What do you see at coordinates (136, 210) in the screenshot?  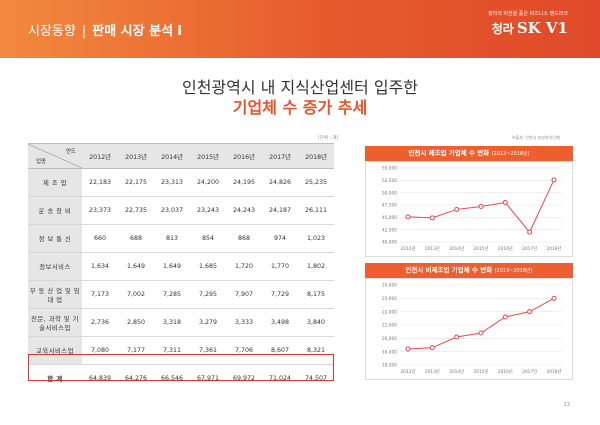 I see `table-cell: 22,735` at bounding box center [136, 210].